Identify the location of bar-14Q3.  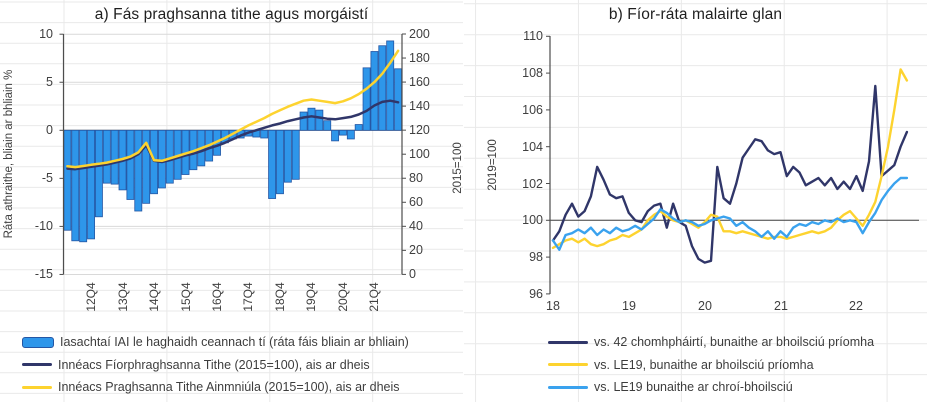
(146, 166).